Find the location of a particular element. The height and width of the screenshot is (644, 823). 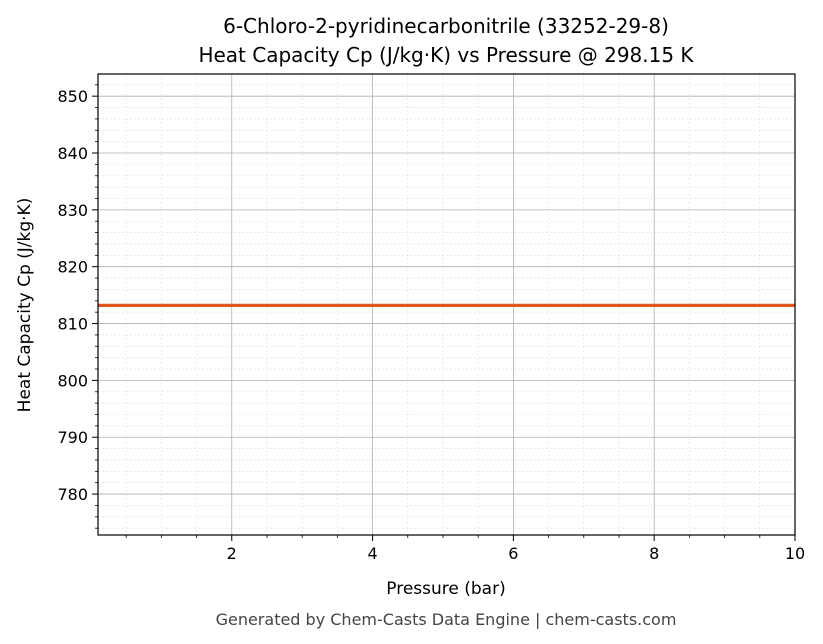

x-tick-label: 8 is located at coordinates (654, 553).